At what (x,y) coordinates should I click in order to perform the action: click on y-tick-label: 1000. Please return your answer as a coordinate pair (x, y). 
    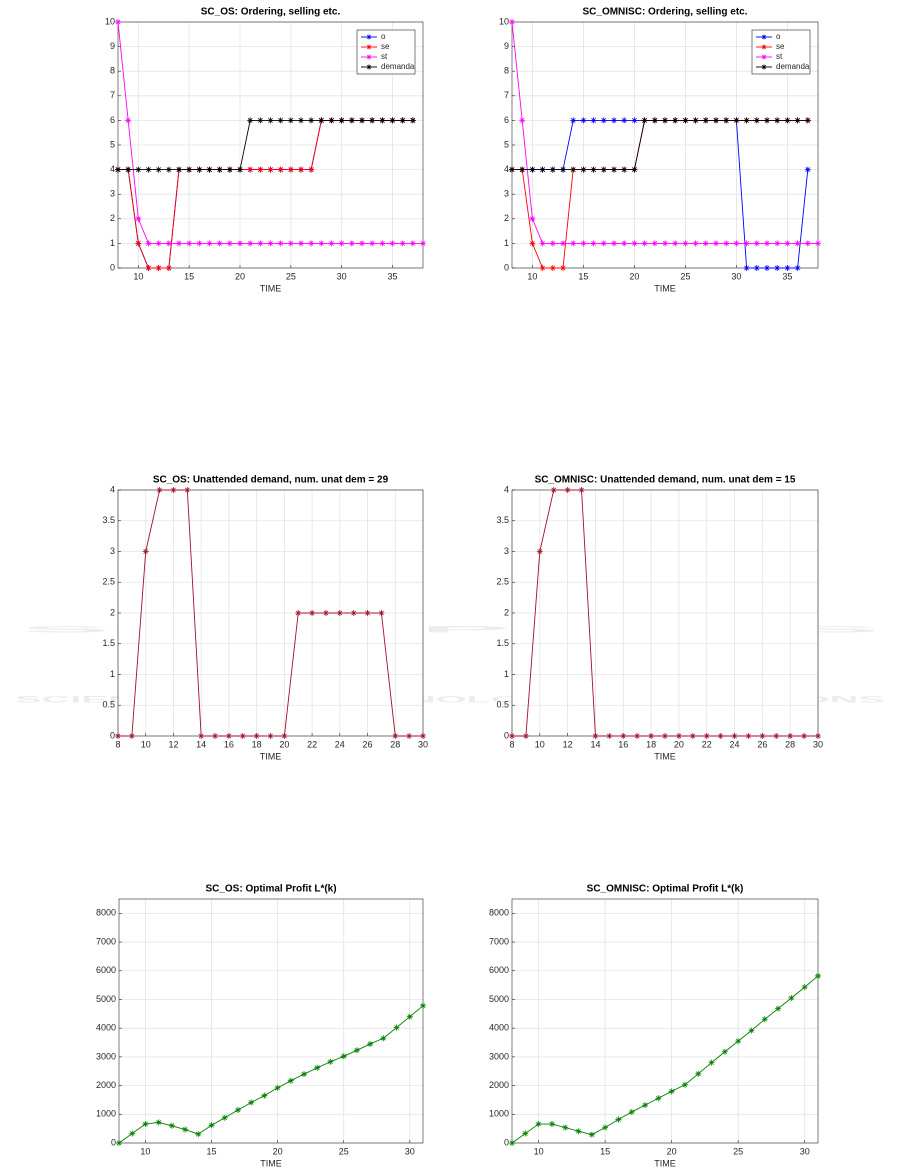
    Looking at the image, I should click on (106, 1114).